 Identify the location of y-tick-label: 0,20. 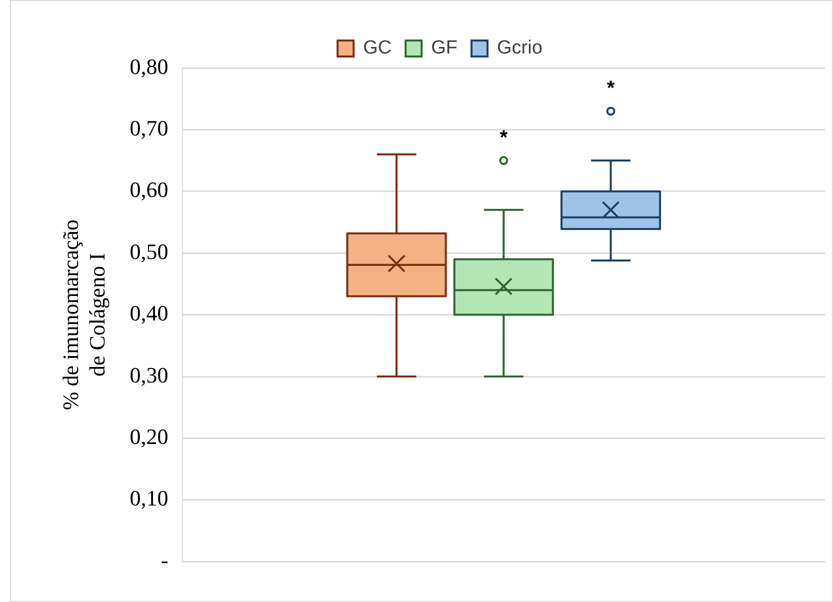
(149, 436).